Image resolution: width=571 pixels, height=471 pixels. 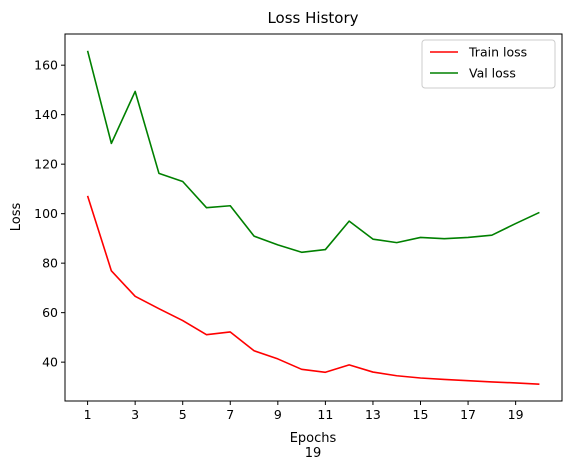 I want to click on x-tick-label: 1, so click(x=88, y=414).